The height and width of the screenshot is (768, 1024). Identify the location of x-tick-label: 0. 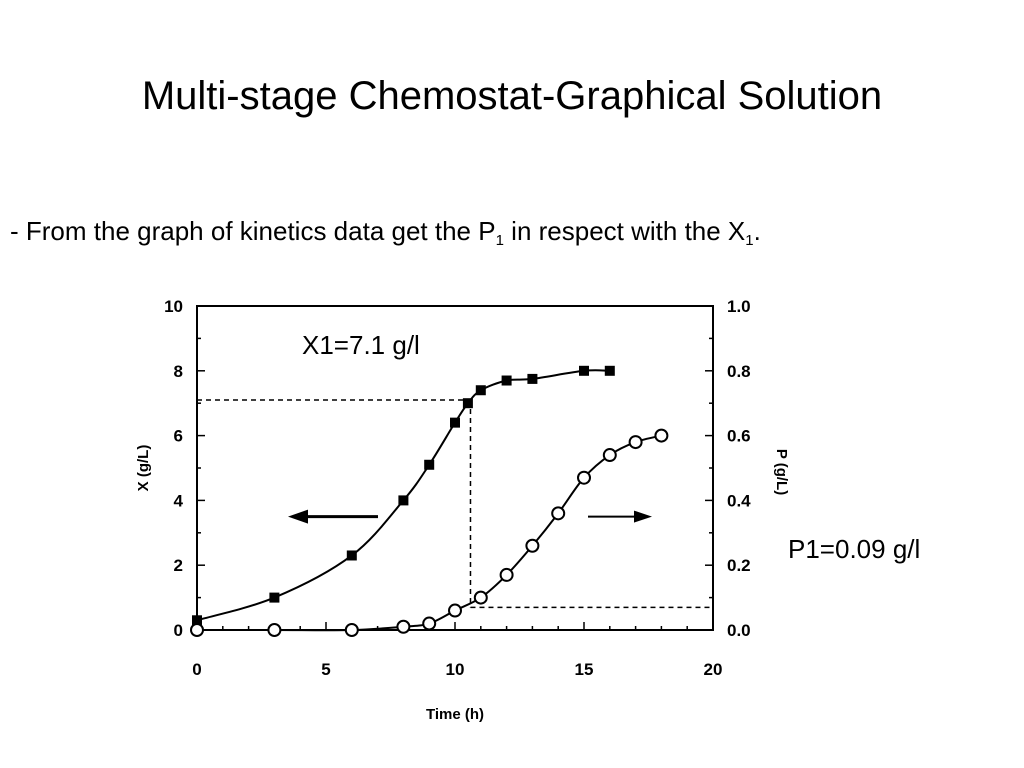
(196, 669).